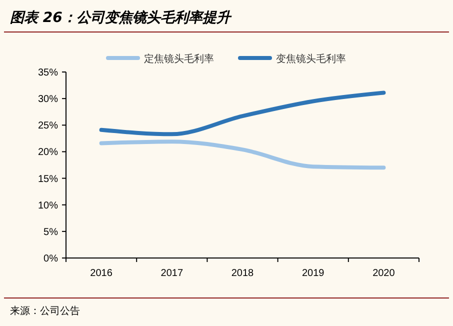 This screenshot has height=326, width=453. I want to click on y-tick-label: 30%, so click(48, 100).